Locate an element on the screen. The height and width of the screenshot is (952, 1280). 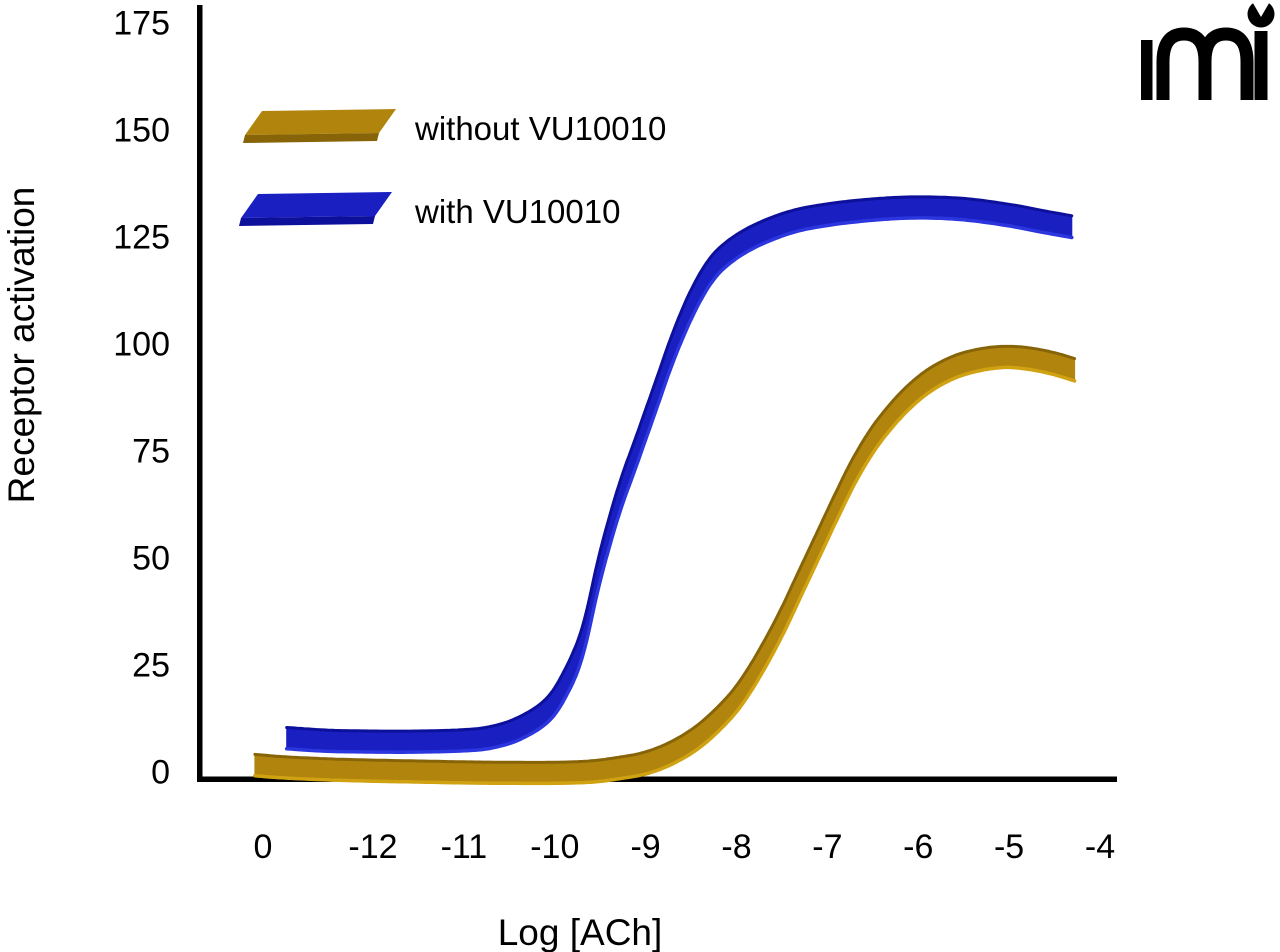
y-tick-25: 25 is located at coordinates (151, 666).